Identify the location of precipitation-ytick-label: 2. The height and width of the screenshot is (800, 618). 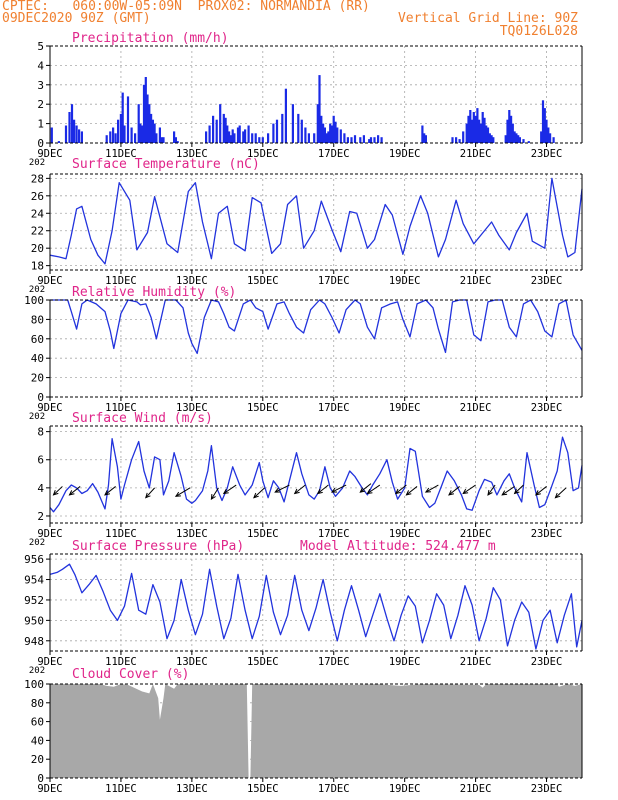
(40, 104).